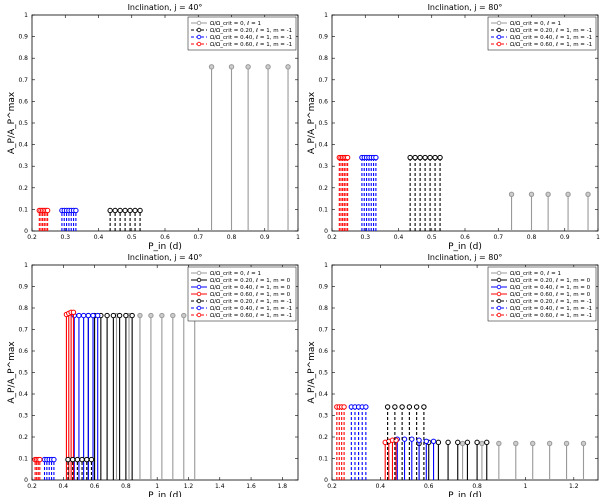 This screenshot has height=497, width=600. What do you see at coordinates (23, 287) in the screenshot?
I see `y-tick-label: 0.9` at bounding box center [23, 287].